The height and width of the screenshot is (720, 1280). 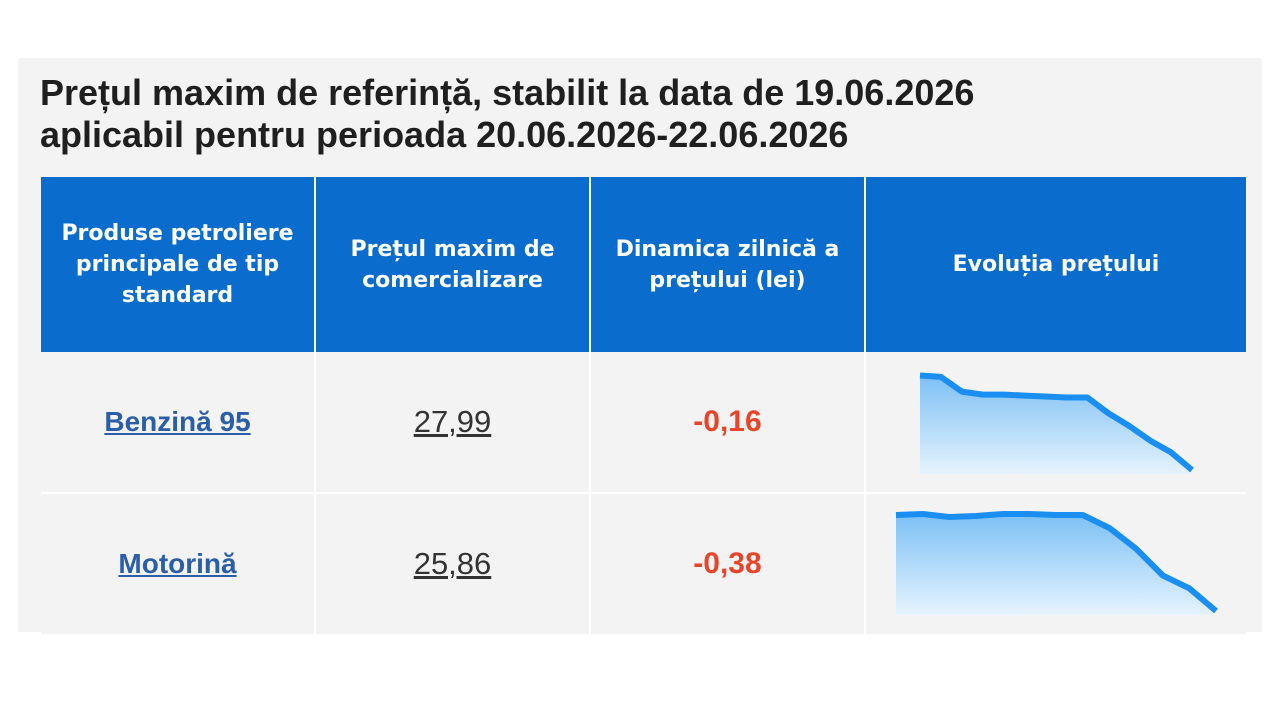 I want to click on product-link-motorina: Motorină, so click(x=177, y=563).